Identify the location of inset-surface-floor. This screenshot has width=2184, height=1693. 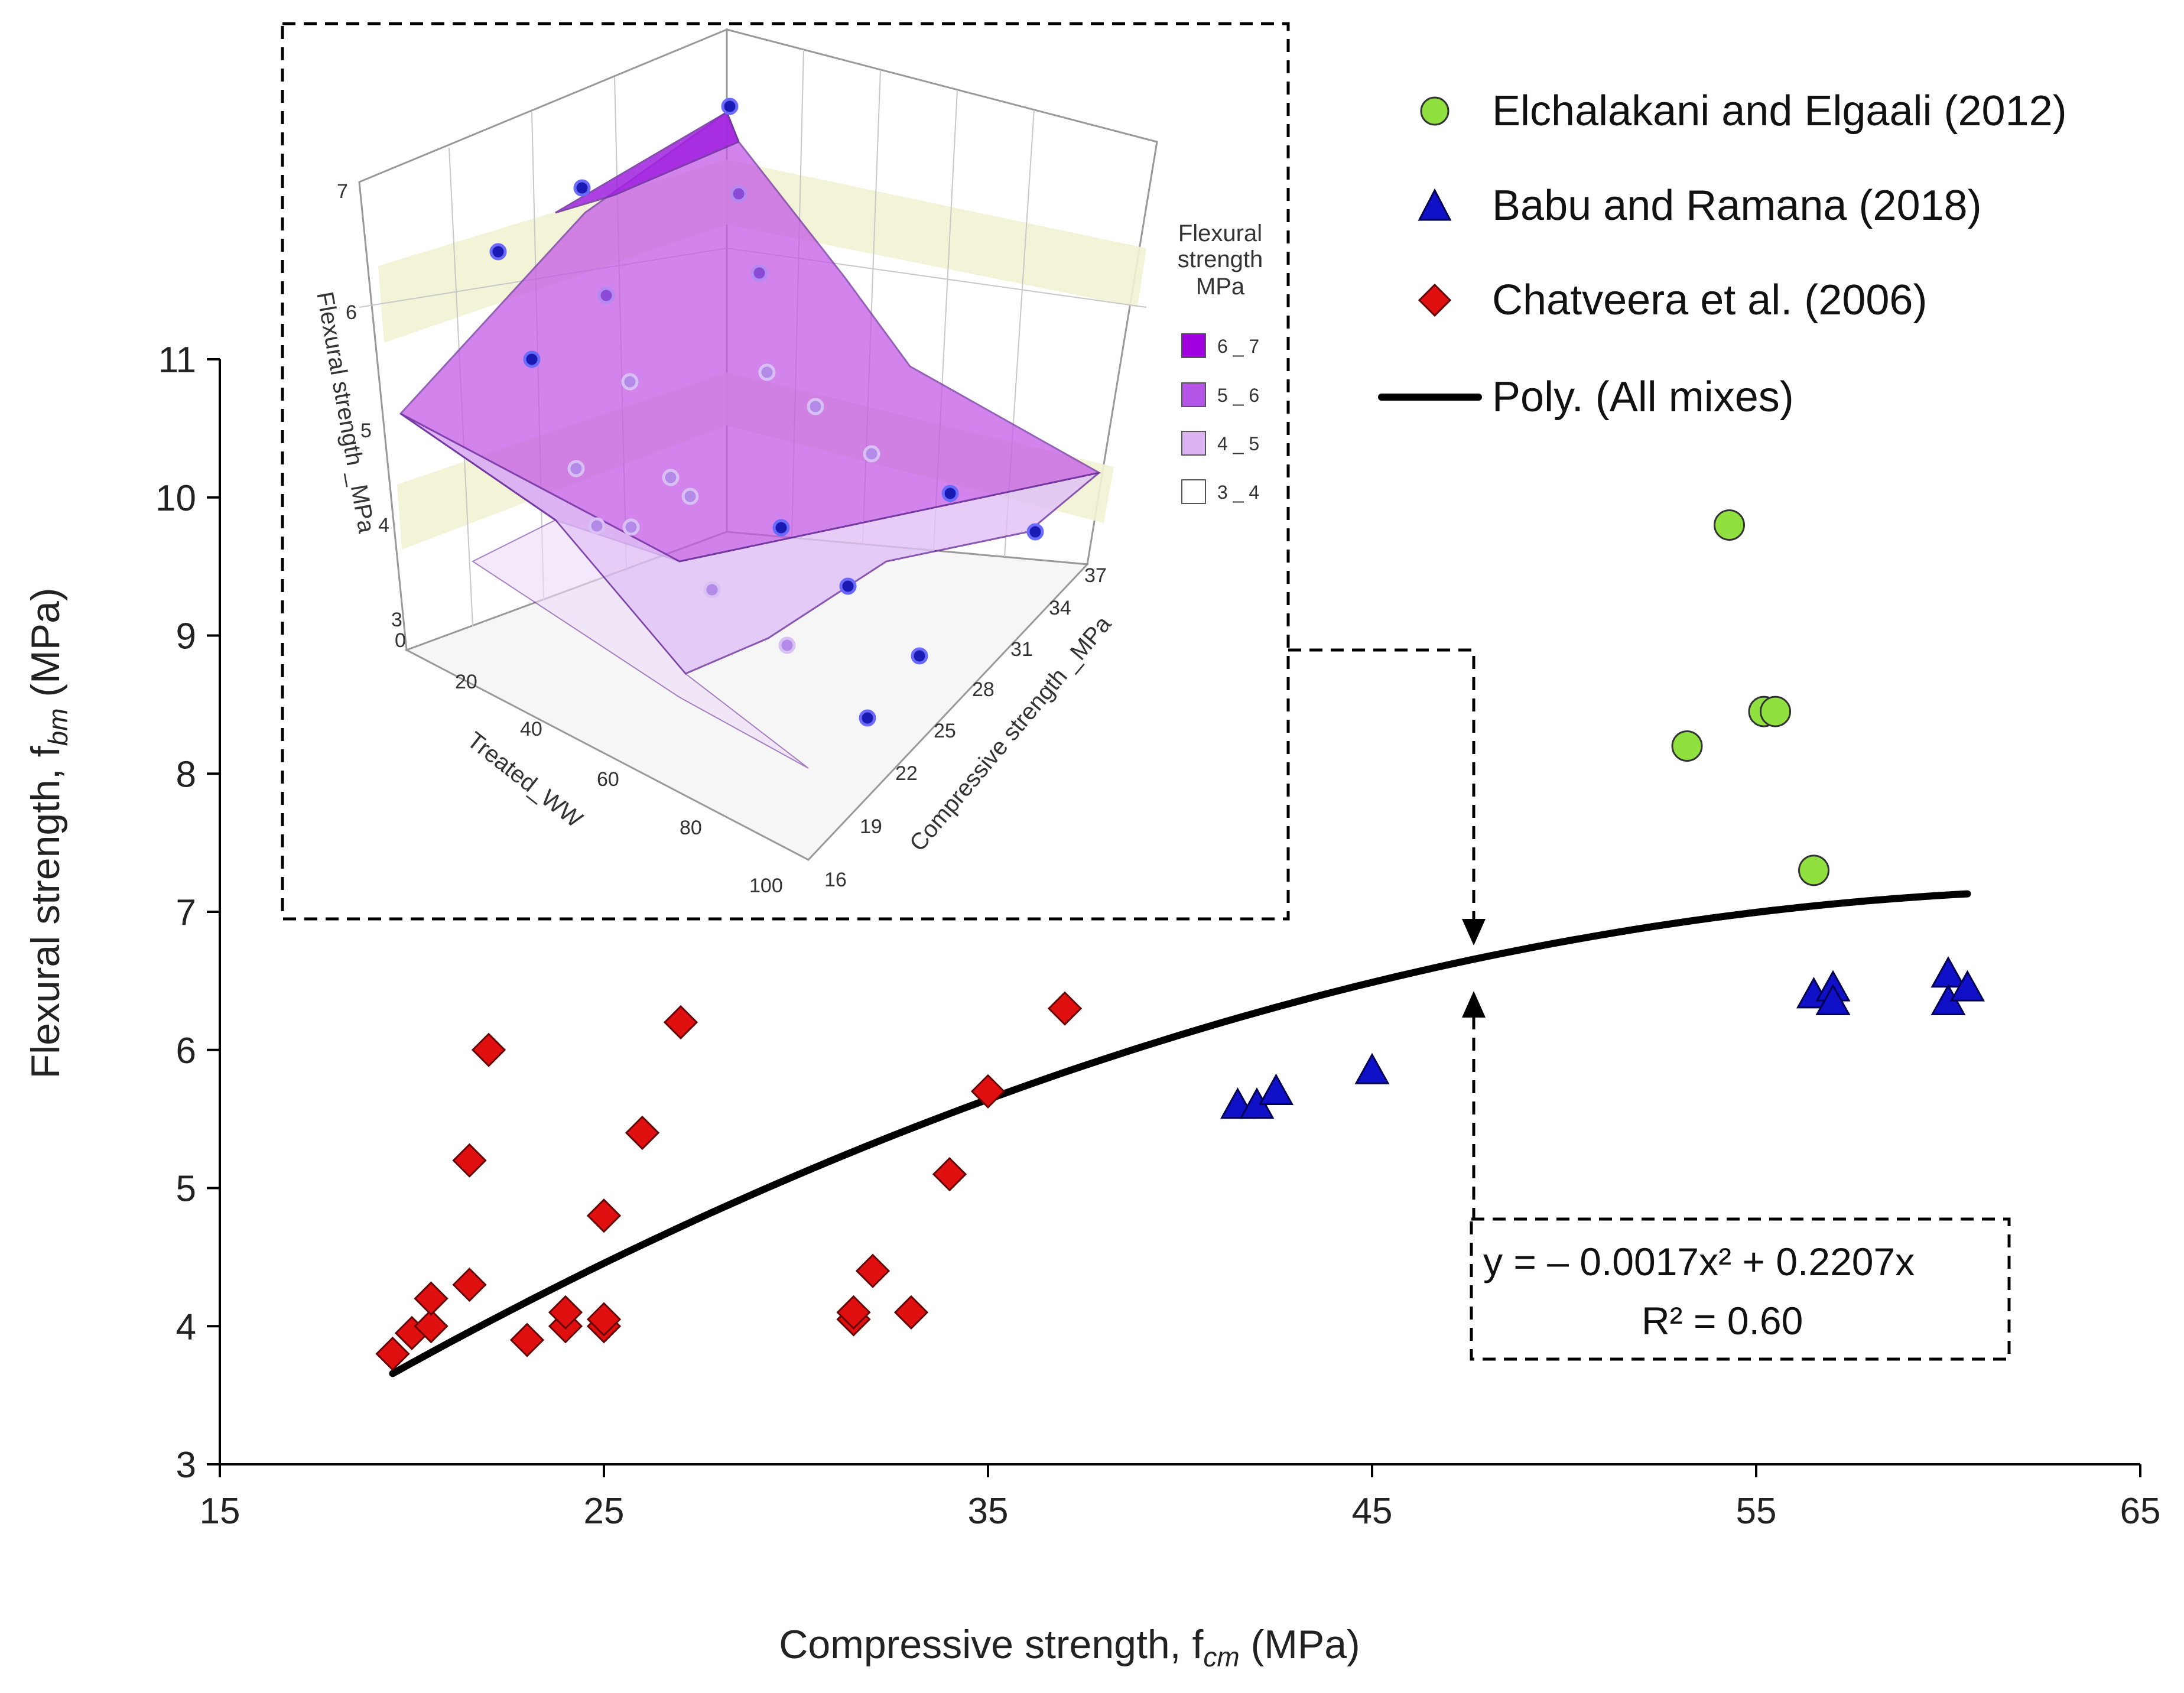
(640, 644).